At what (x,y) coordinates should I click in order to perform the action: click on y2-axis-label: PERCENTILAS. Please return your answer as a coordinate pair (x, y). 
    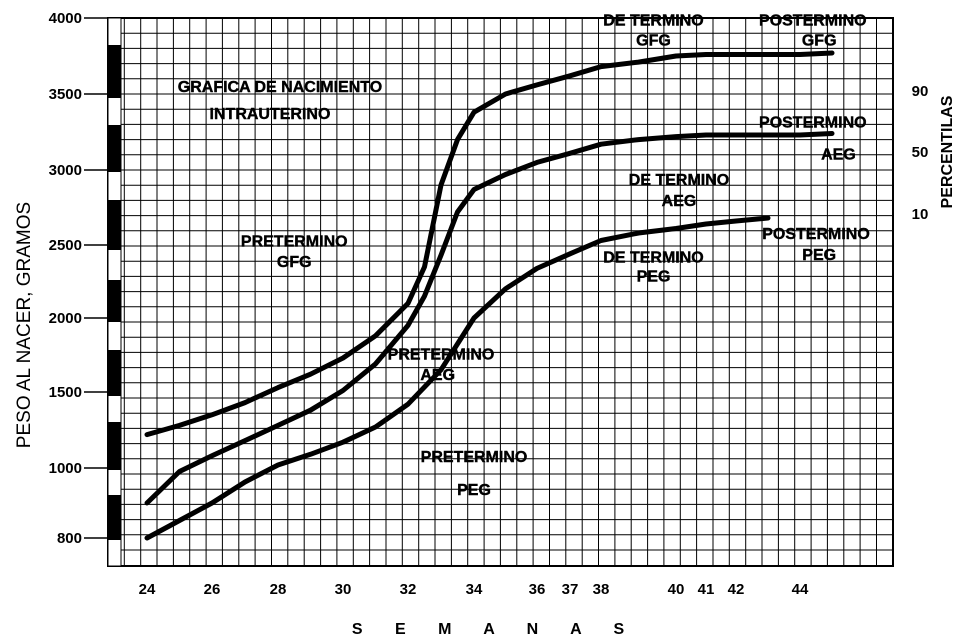
    Looking at the image, I should click on (947, 151).